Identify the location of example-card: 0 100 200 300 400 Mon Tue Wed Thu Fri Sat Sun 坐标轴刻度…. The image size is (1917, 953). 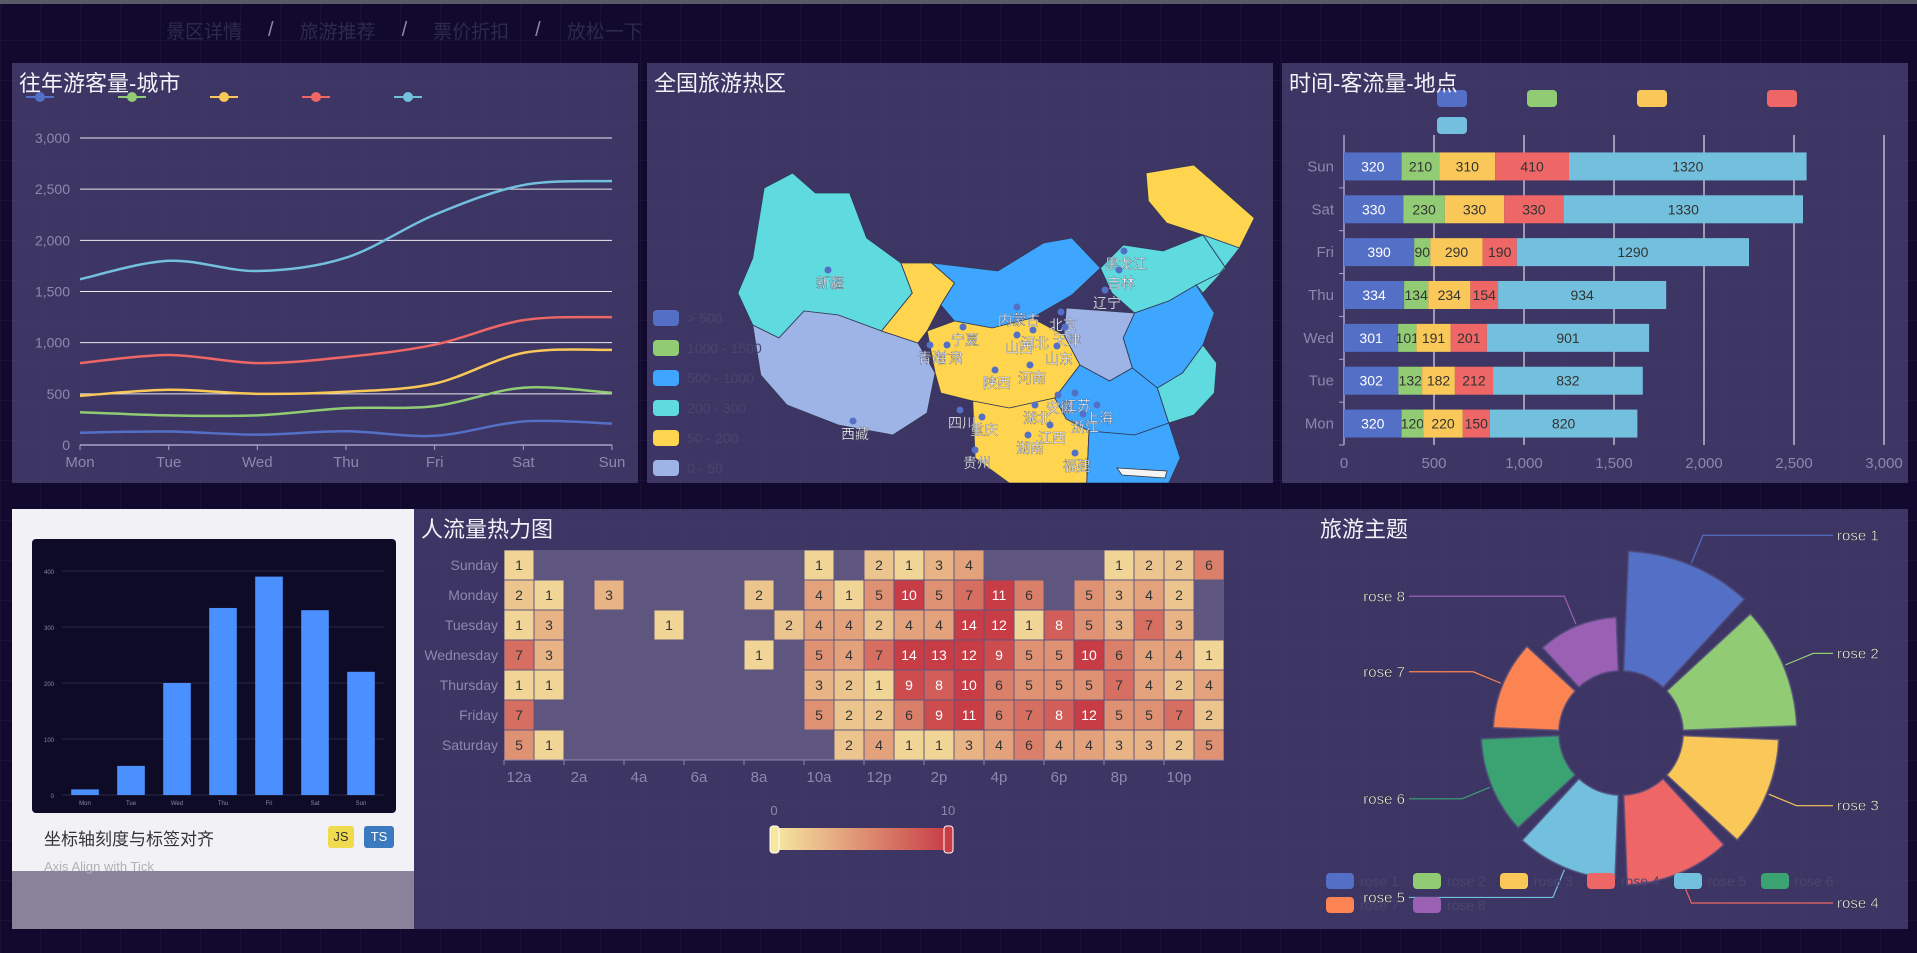
(213, 691).